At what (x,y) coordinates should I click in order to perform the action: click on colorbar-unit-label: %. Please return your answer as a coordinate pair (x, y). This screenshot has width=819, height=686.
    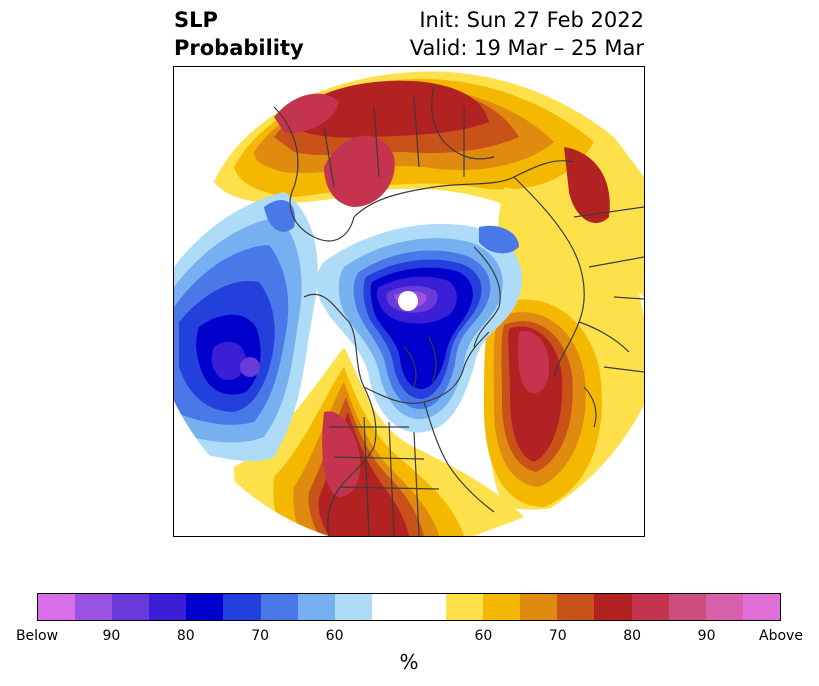
    Looking at the image, I should click on (409, 662).